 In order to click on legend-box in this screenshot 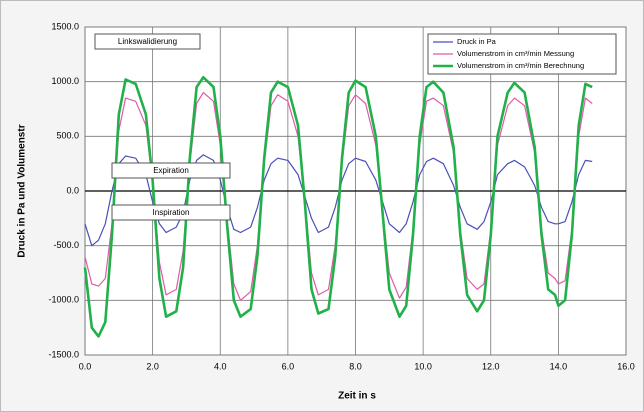, I will do `click(522, 54)`.